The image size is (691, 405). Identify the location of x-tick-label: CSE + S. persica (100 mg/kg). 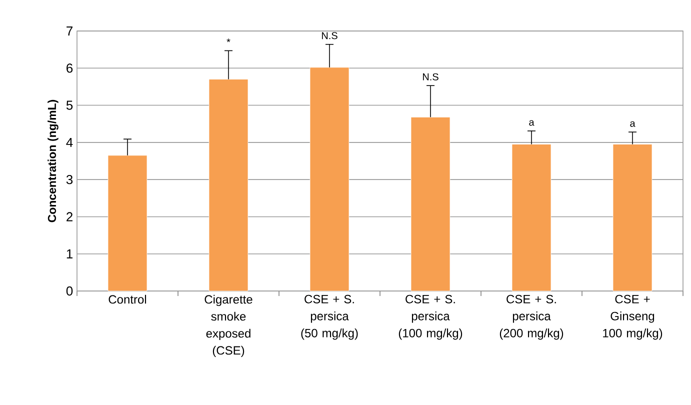
(430, 317).